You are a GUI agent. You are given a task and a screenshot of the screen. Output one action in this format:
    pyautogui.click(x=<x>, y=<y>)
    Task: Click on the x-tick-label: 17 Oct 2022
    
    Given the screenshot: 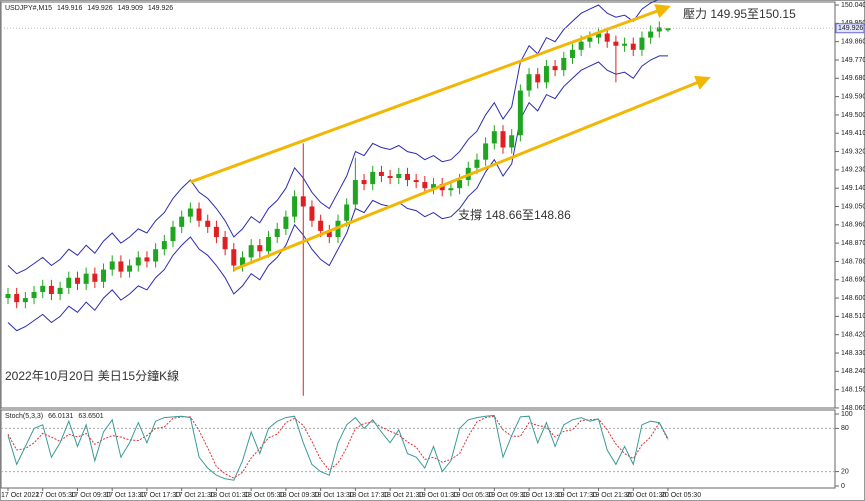 What is the action you would take?
    pyautogui.click(x=20, y=495)
    